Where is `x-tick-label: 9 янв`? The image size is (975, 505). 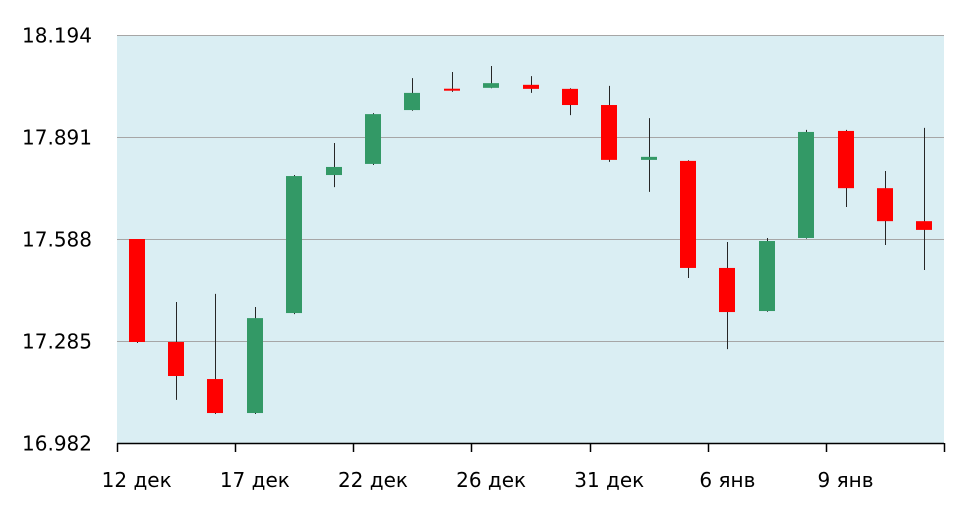
x-tick-label: 9 янв is located at coordinates (846, 480).